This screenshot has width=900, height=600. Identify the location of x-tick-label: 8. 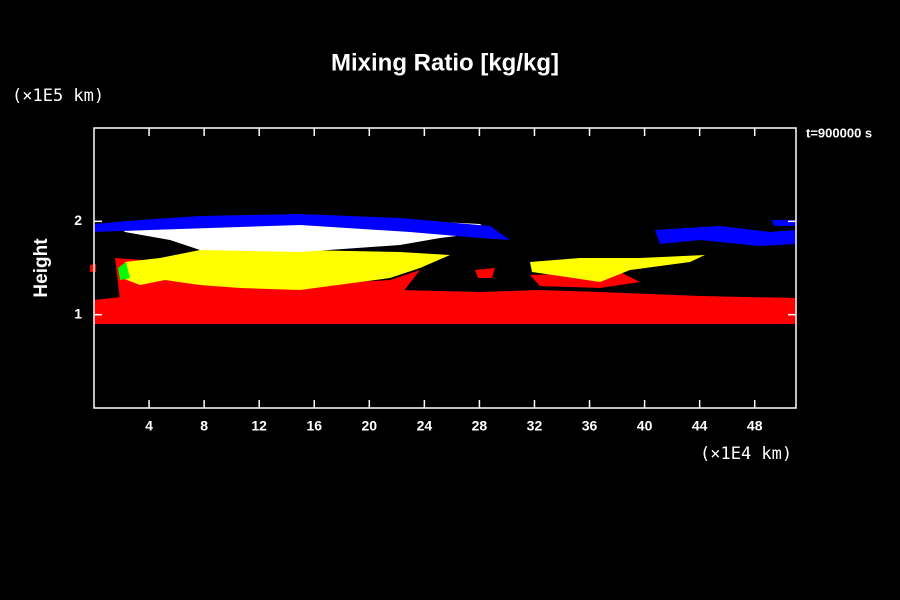
(204, 426).